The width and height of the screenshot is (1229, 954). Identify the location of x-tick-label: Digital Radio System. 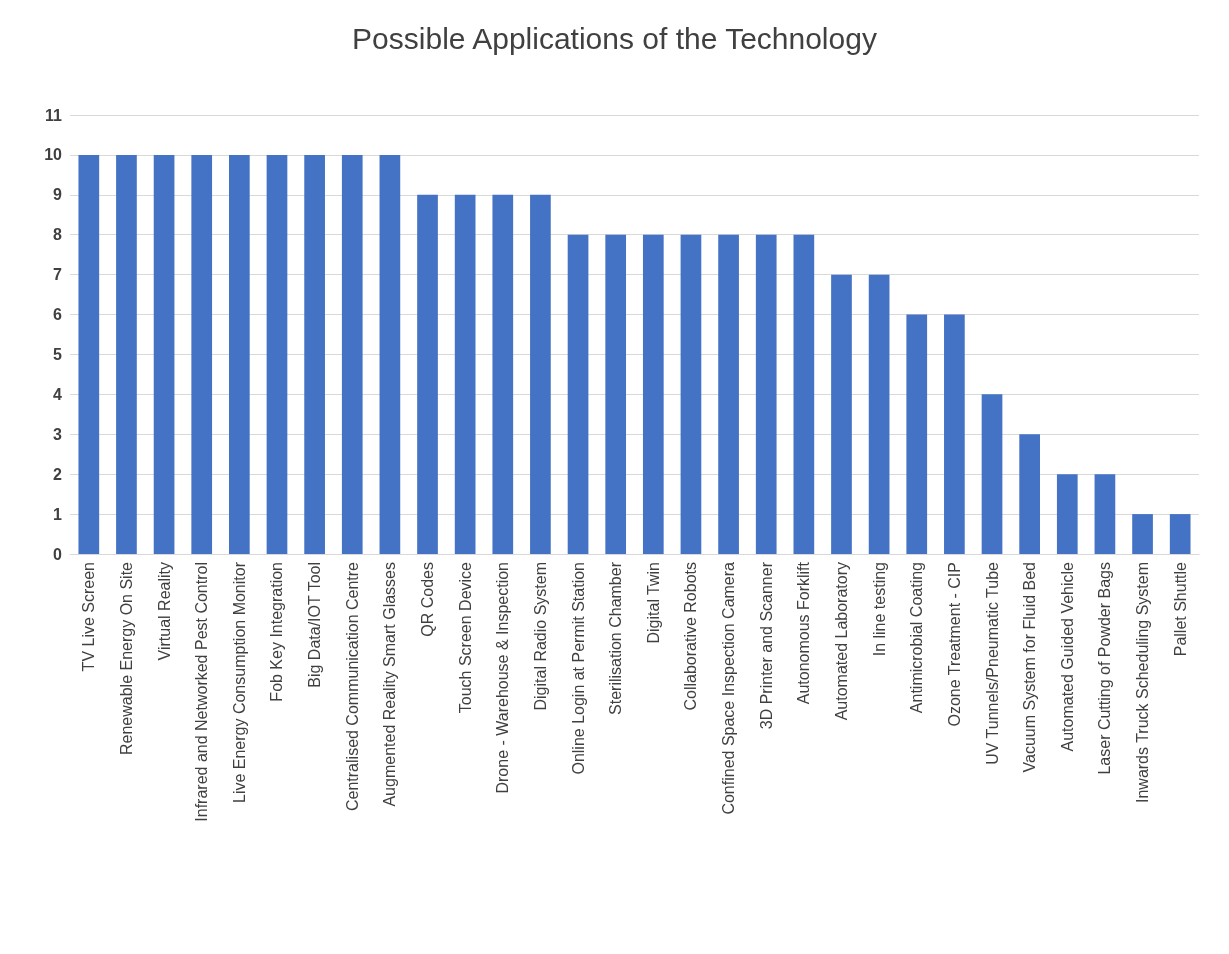
(540, 636).